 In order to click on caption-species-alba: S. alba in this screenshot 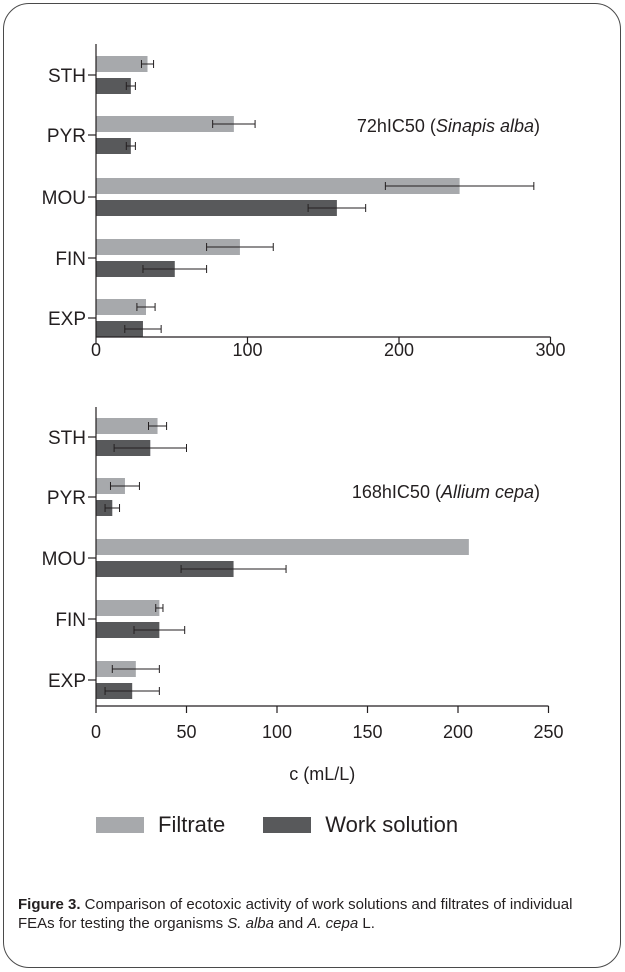, I will do `click(250, 923)`.